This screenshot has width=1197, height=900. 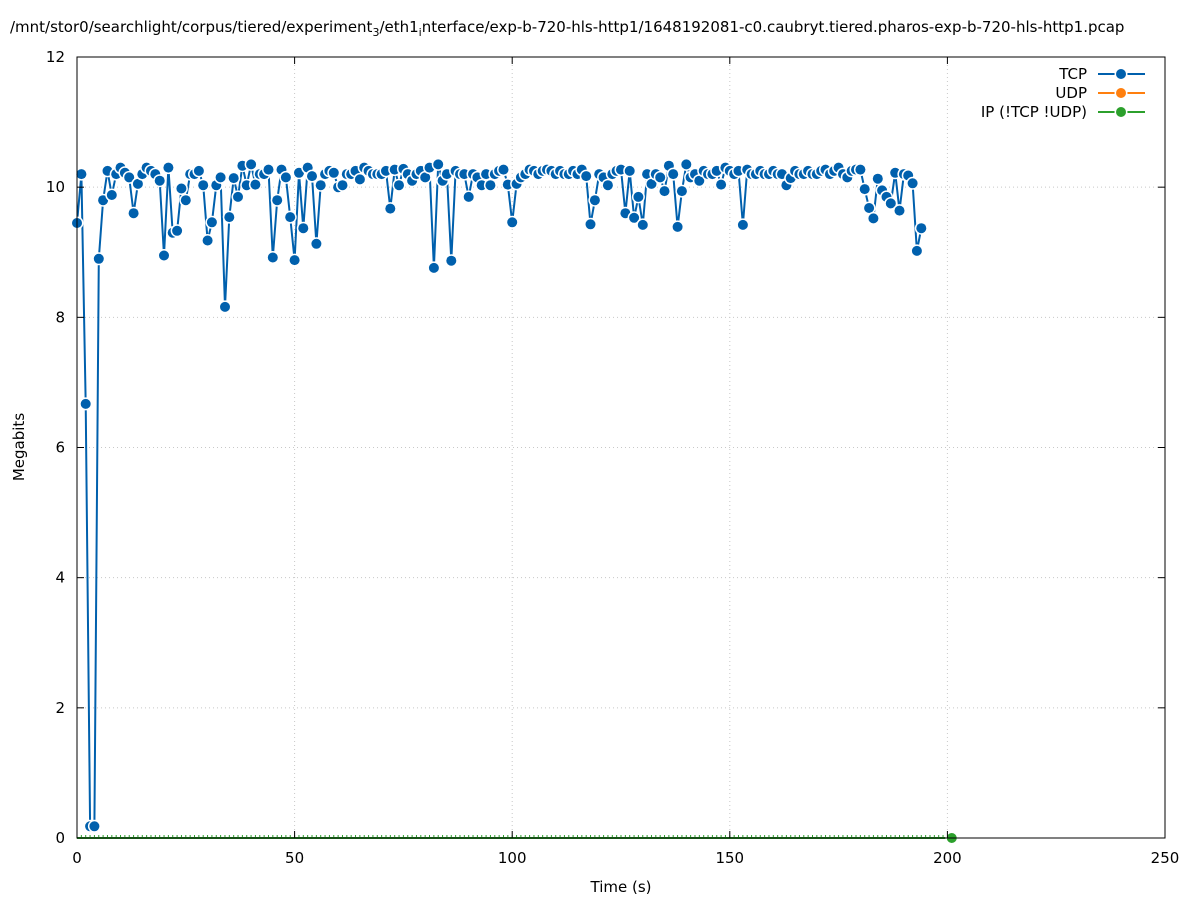 I want to click on legend-label-udp: UDP, so click(x=1071, y=93).